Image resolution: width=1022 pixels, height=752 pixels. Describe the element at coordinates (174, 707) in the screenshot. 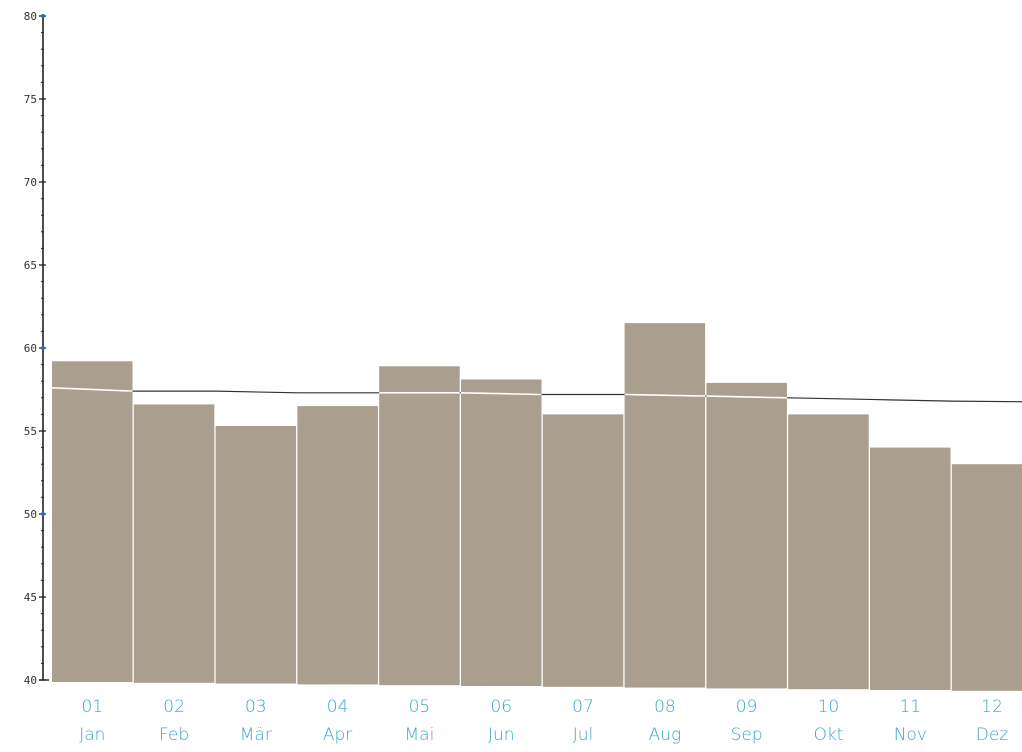

I see `x-tick-label: 02` at that location.